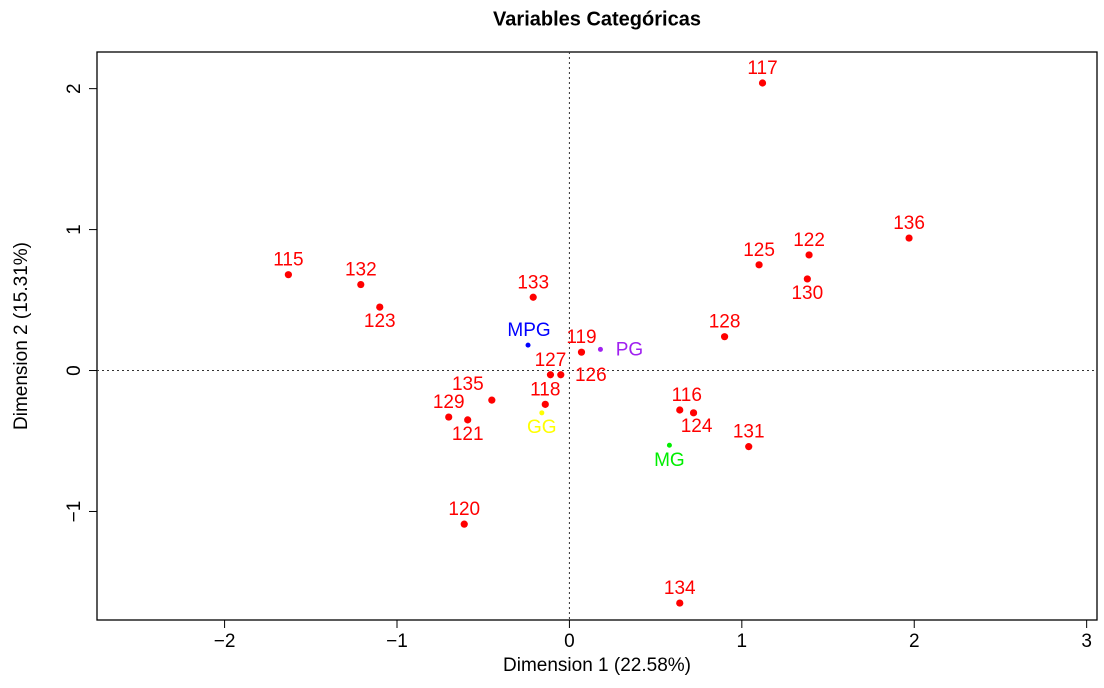  What do you see at coordinates (551, 360) in the screenshot?
I see `point-label: 127` at bounding box center [551, 360].